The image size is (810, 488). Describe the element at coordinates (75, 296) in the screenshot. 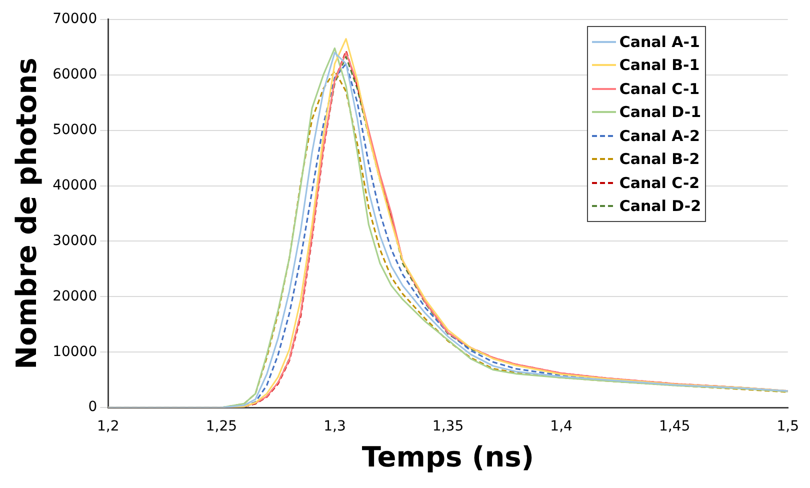

I see `y-tick-label: 20000` at that location.